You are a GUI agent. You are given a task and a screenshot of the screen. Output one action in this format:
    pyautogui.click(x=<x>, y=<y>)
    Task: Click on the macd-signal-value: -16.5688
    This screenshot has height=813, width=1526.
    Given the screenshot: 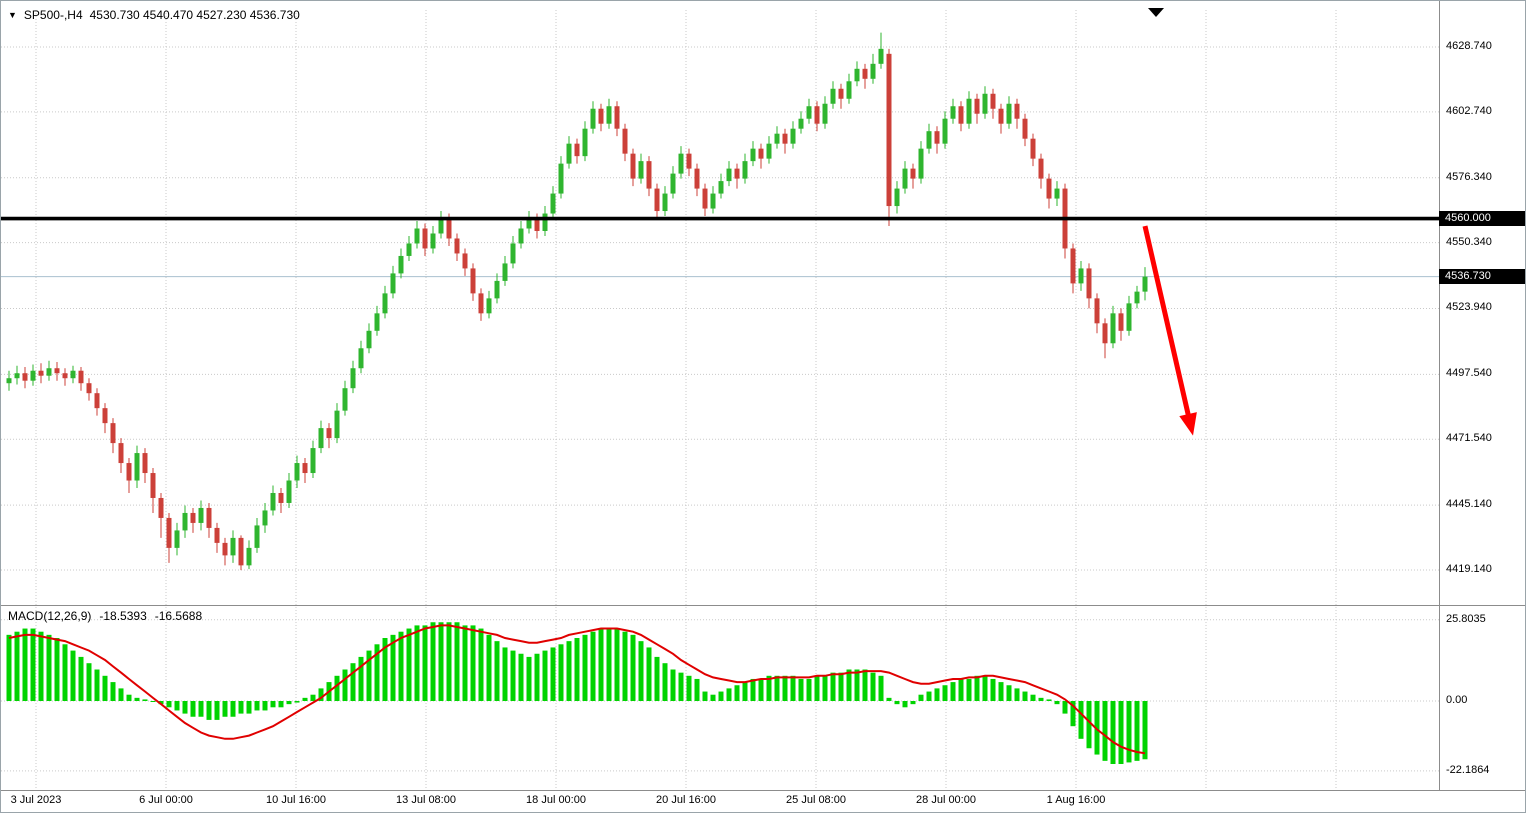 What is the action you would take?
    pyautogui.click(x=178, y=616)
    